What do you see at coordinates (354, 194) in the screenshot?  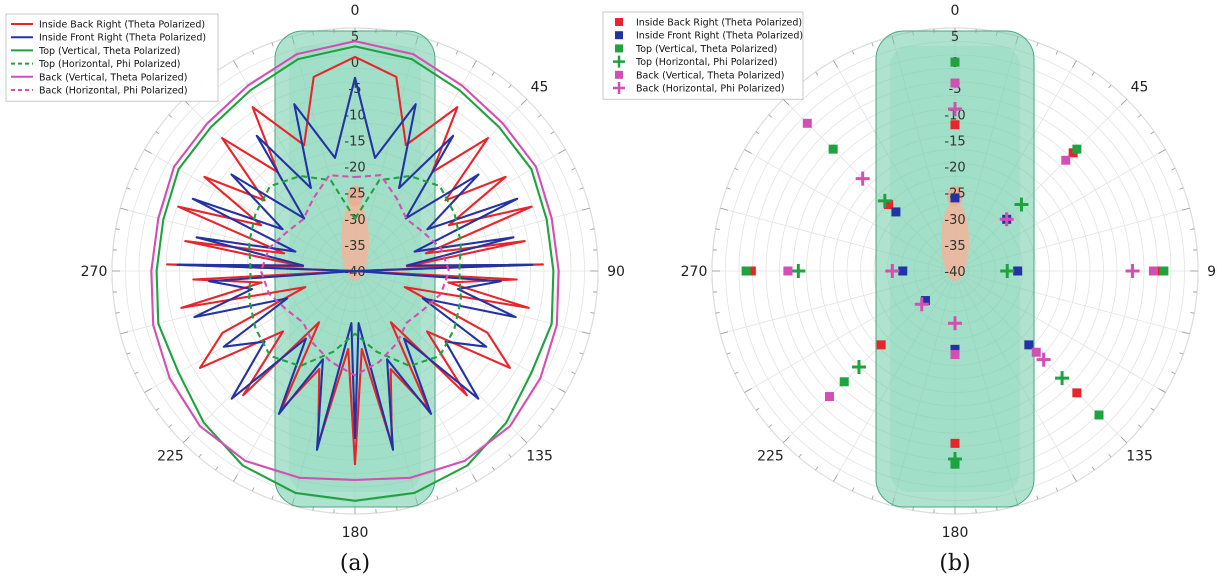 I see `radial-tick-label: -25` at bounding box center [354, 194].